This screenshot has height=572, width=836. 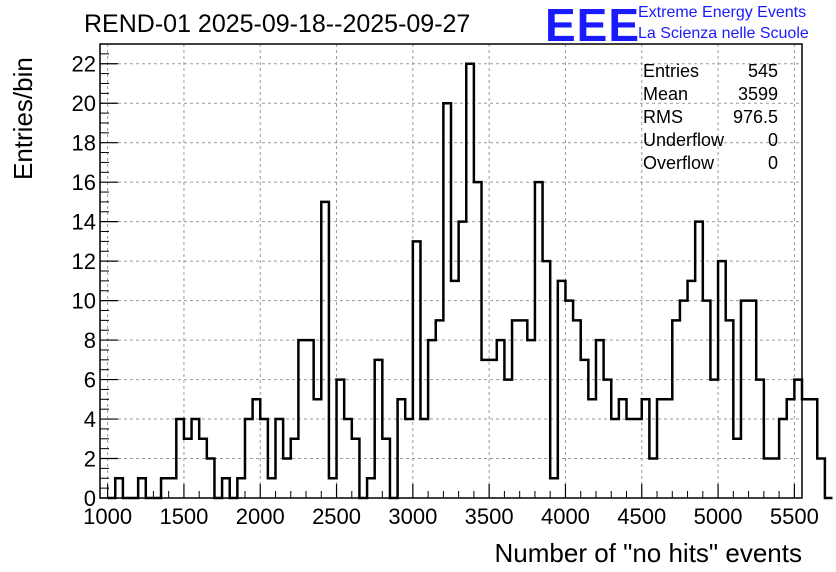 What do you see at coordinates (183, 516) in the screenshot?
I see `x-tick-label: 1500` at bounding box center [183, 516].